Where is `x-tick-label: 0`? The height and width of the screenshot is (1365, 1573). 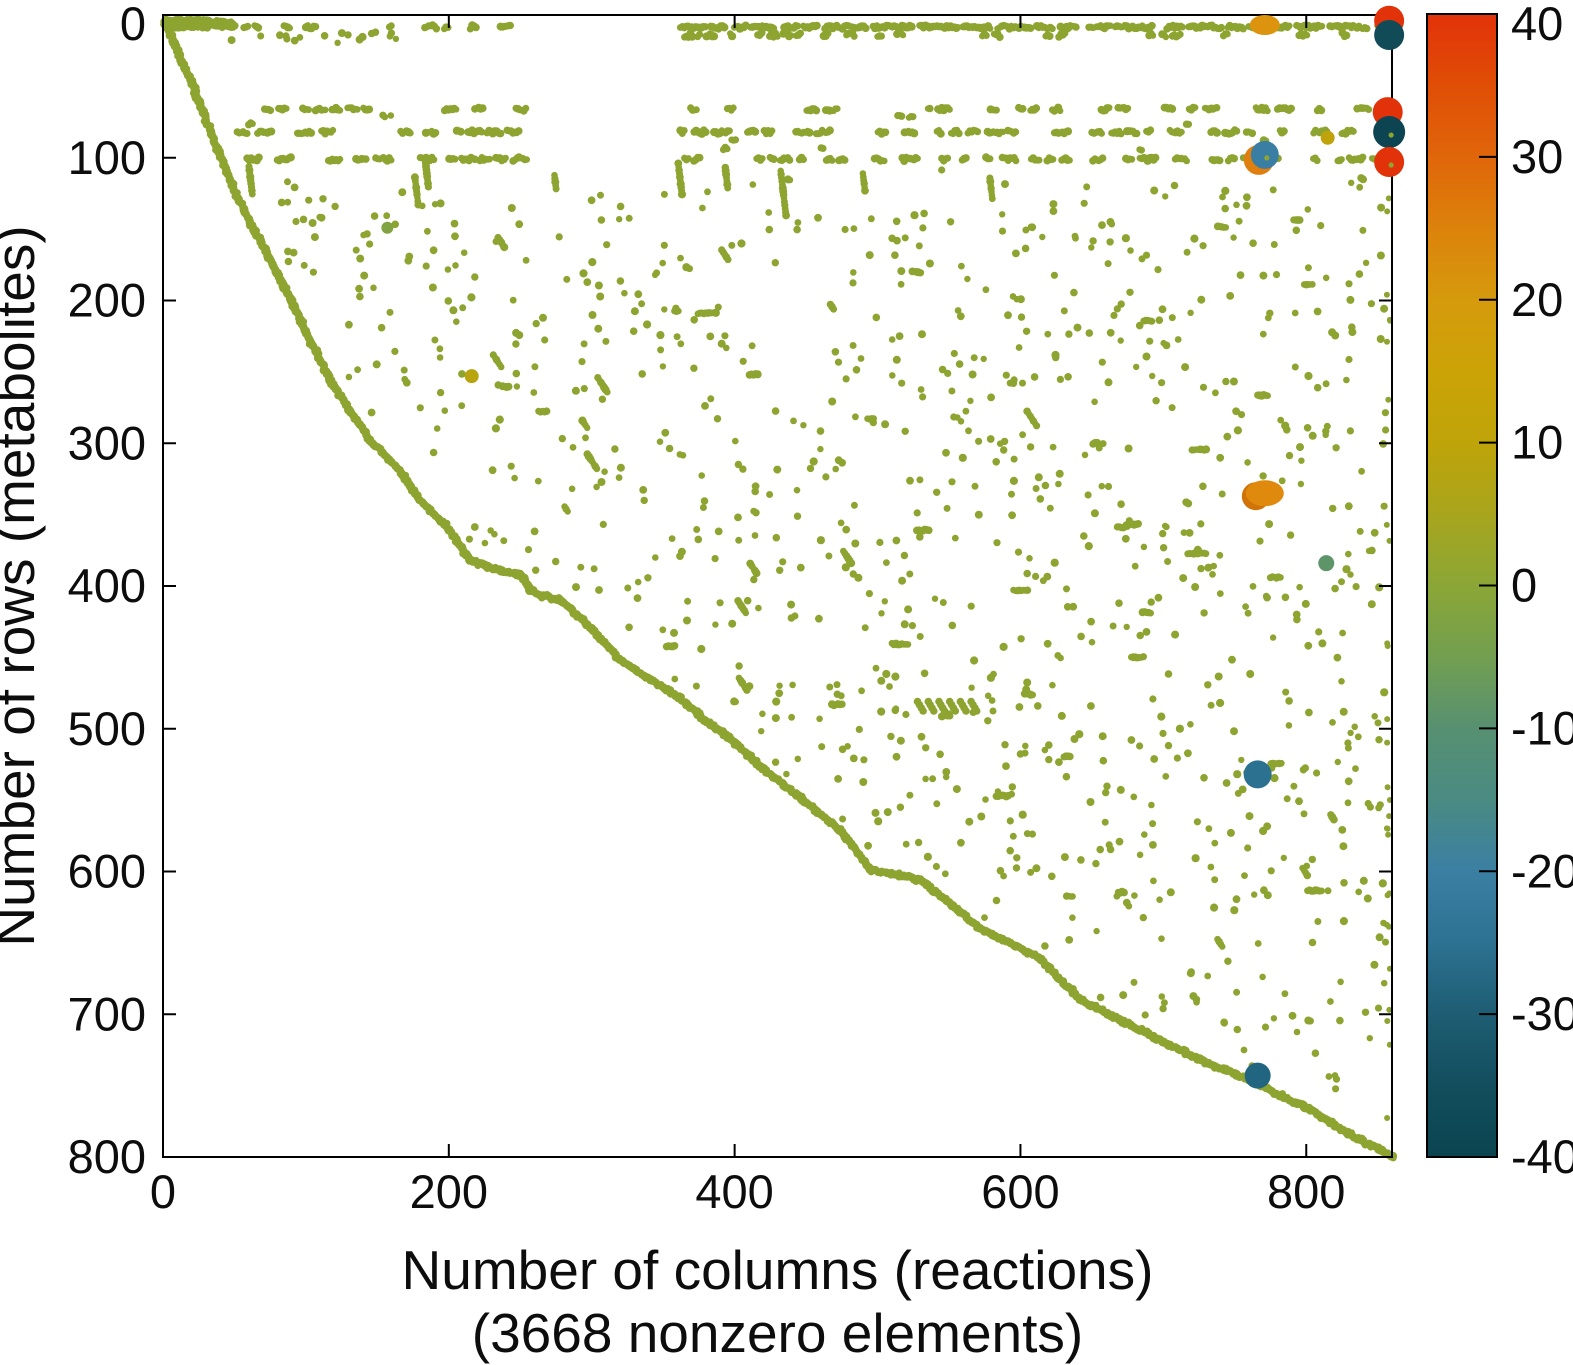
x-tick-label: 0 is located at coordinates (163, 1191).